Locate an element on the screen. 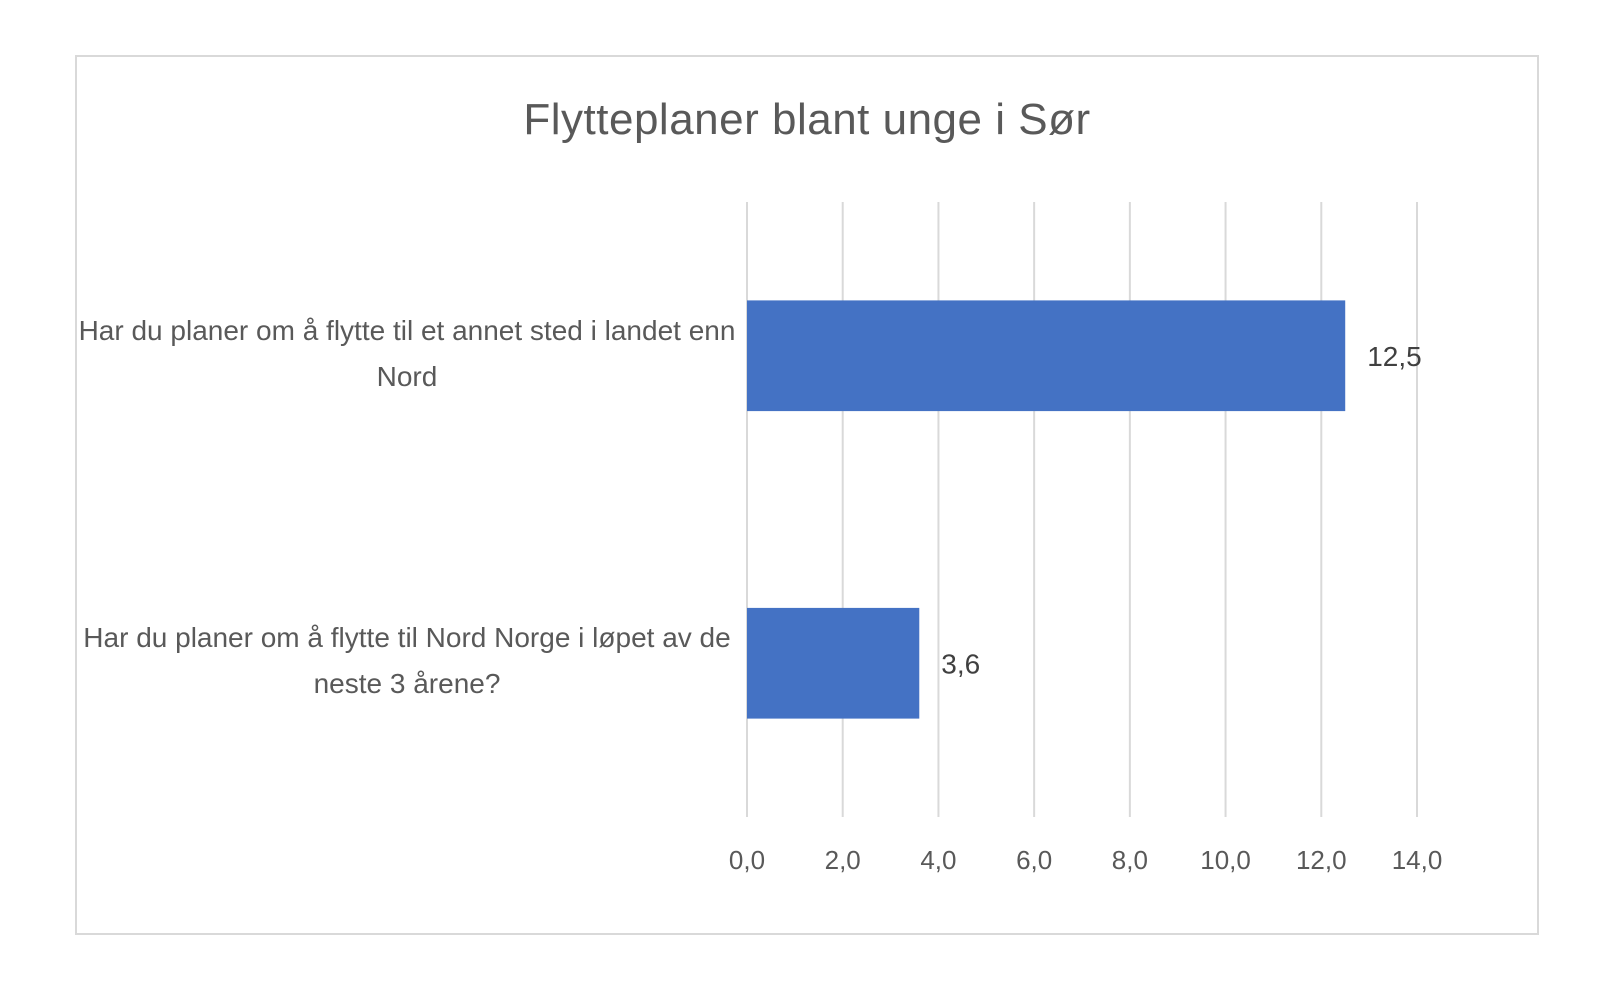  x-tick-label: 0,0 is located at coordinates (747, 860).